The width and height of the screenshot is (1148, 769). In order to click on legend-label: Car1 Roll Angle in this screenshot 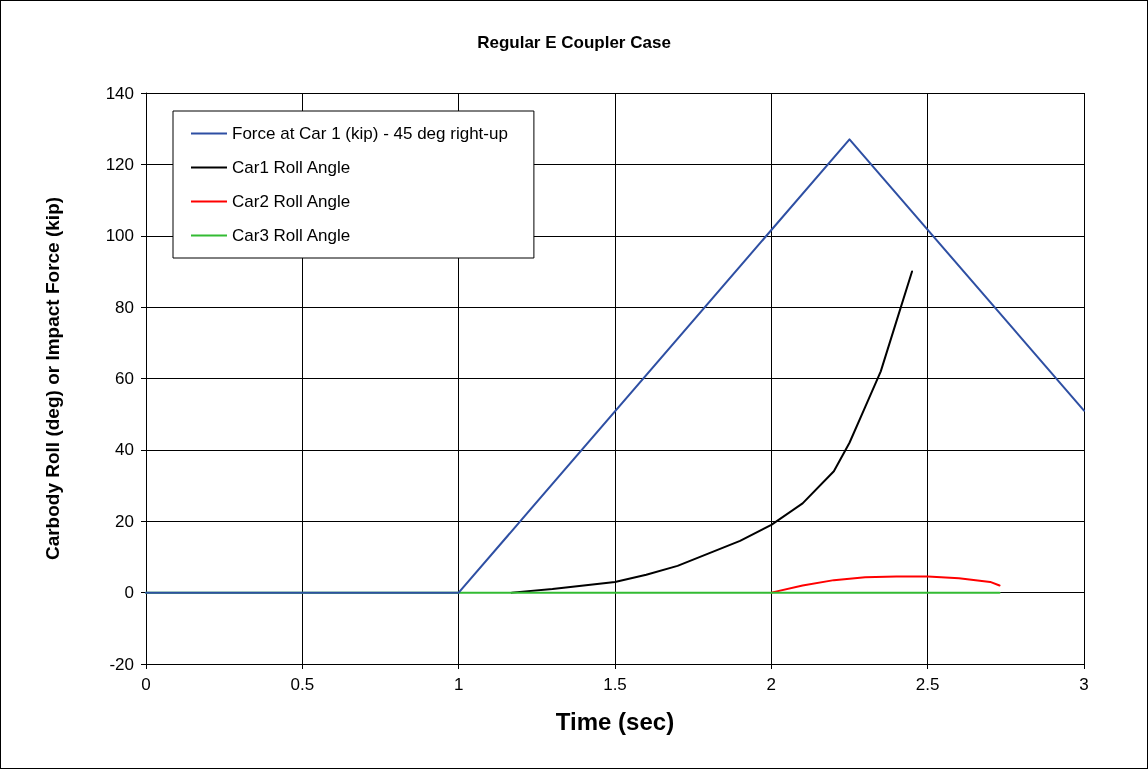, I will do `click(291, 167)`.